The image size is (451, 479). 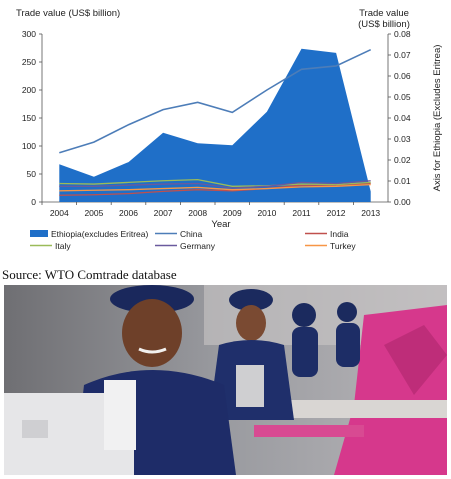 I want to click on x-tick-label: 2011, so click(x=301, y=213).